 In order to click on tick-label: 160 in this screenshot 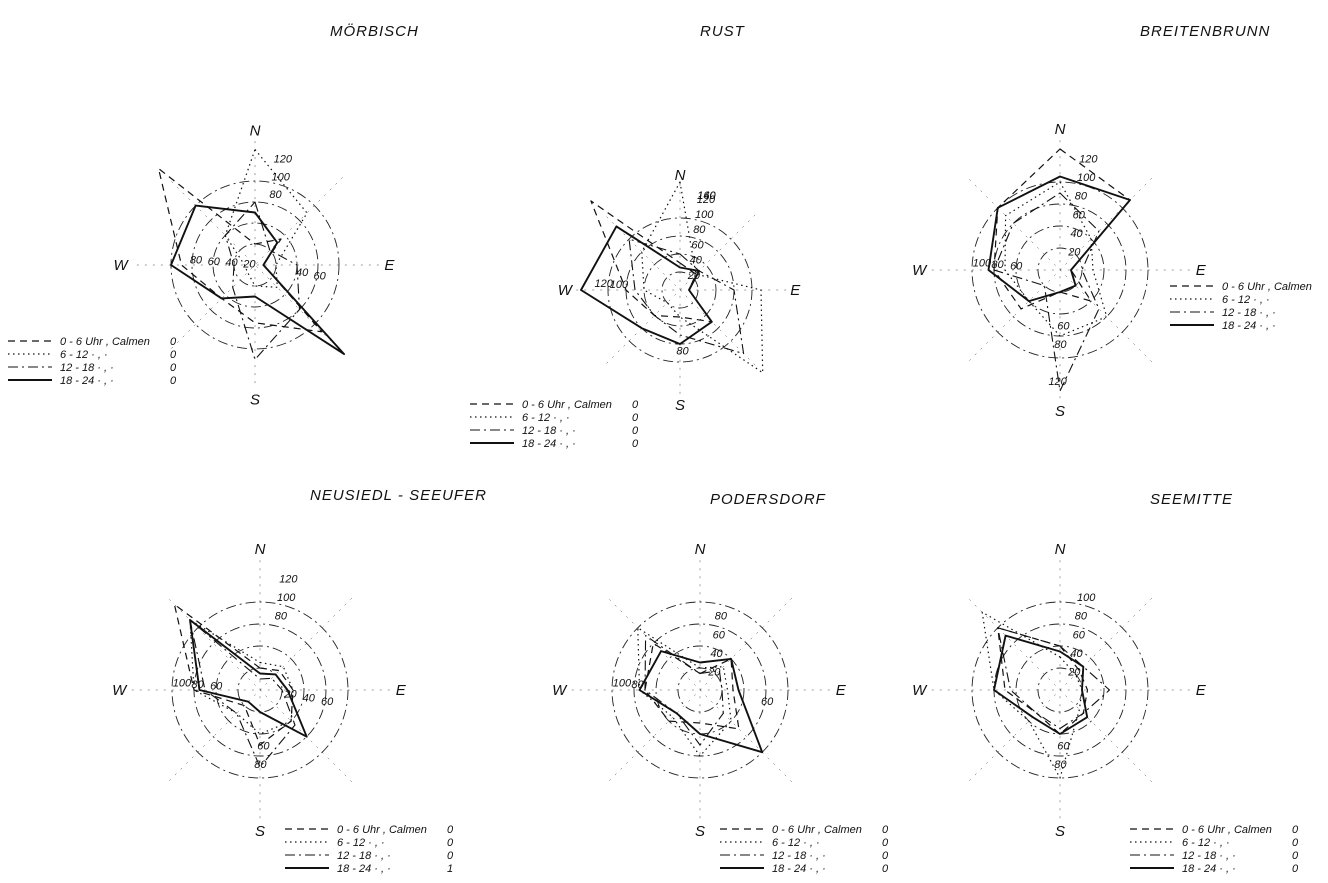, I will do `click(706, 196)`.